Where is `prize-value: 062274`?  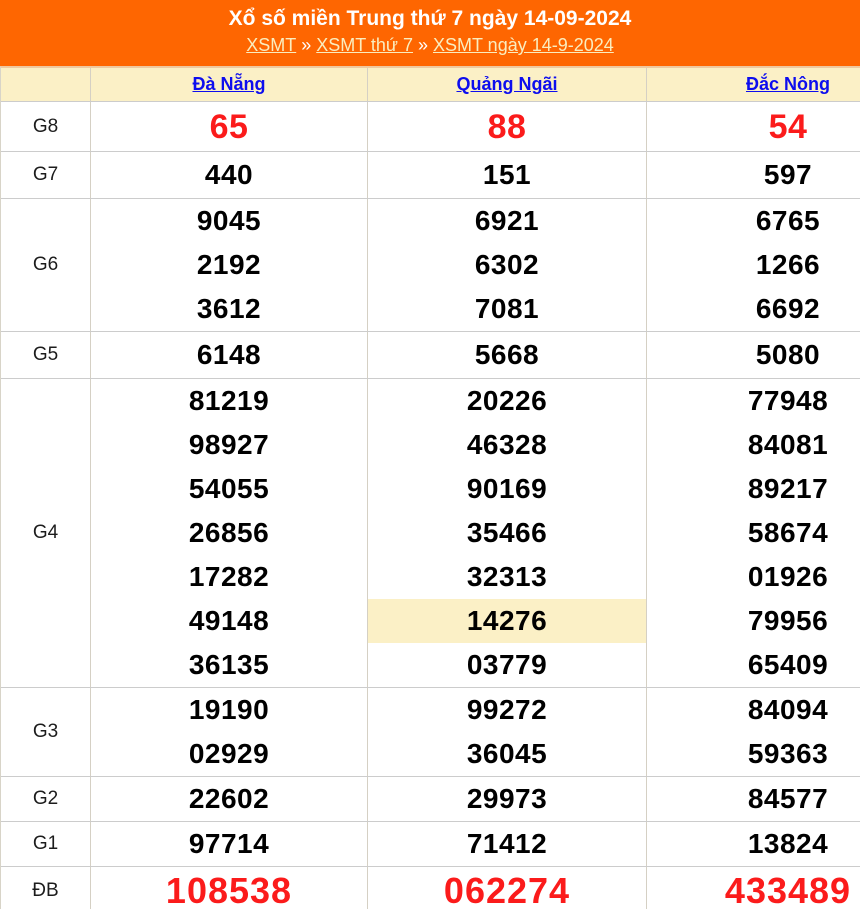 prize-value: 062274 is located at coordinates (507, 889).